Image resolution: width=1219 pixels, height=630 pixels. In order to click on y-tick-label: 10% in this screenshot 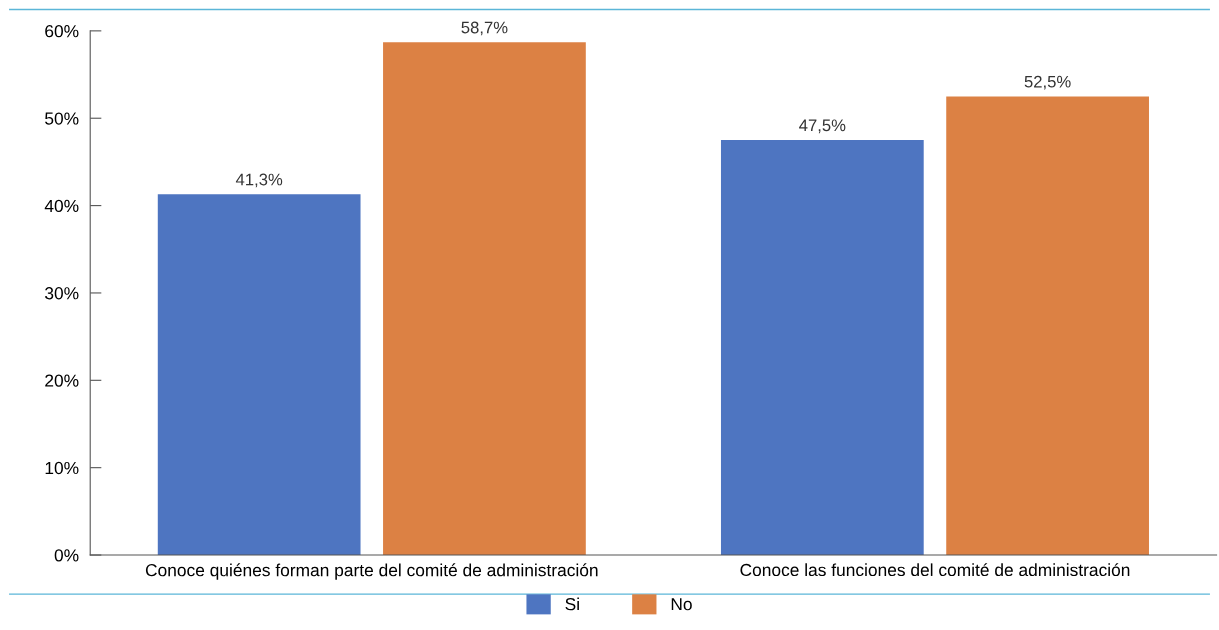, I will do `click(62, 468)`.